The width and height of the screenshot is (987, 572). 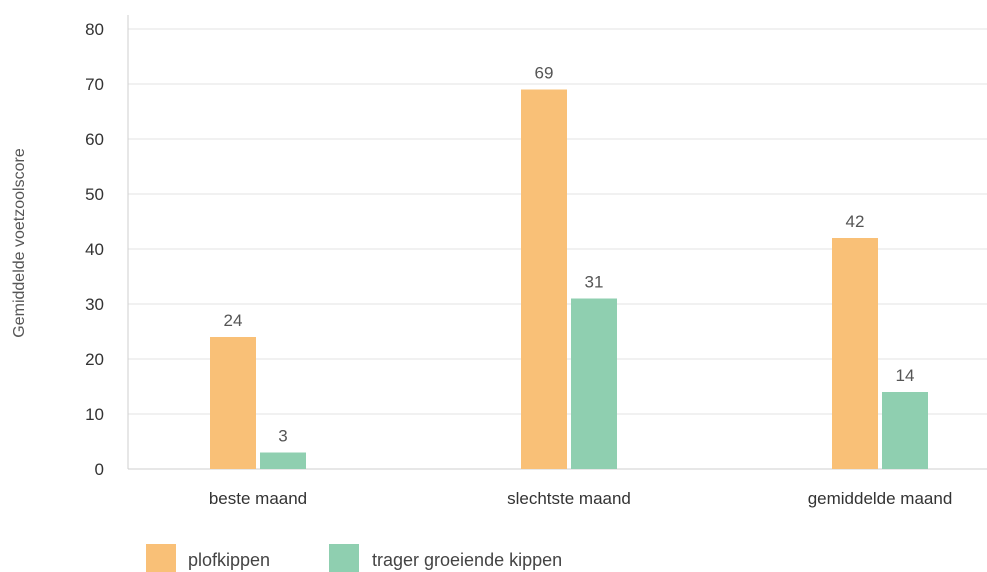 What do you see at coordinates (229, 560) in the screenshot?
I see `legend-label: plofkippen` at bounding box center [229, 560].